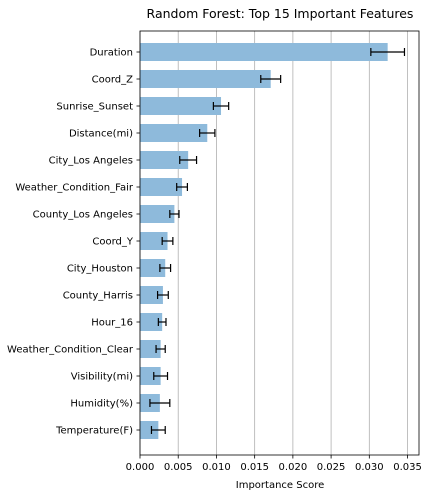 This screenshot has height=496, width=431. I want to click on x-tick-label: 0.000, so click(140, 467).